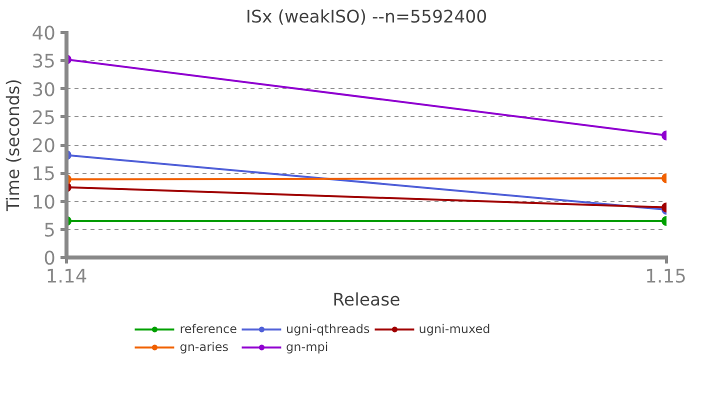 This screenshot has height=401, width=716. What do you see at coordinates (366, 300) in the screenshot?
I see `x-axis-title: Release` at bounding box center [366, 300].